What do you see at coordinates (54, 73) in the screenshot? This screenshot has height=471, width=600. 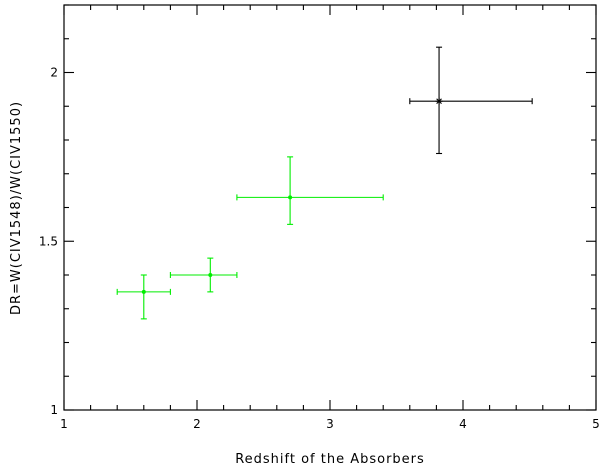 I see `y-tick-label: 2` at bounding box center [54, 73].